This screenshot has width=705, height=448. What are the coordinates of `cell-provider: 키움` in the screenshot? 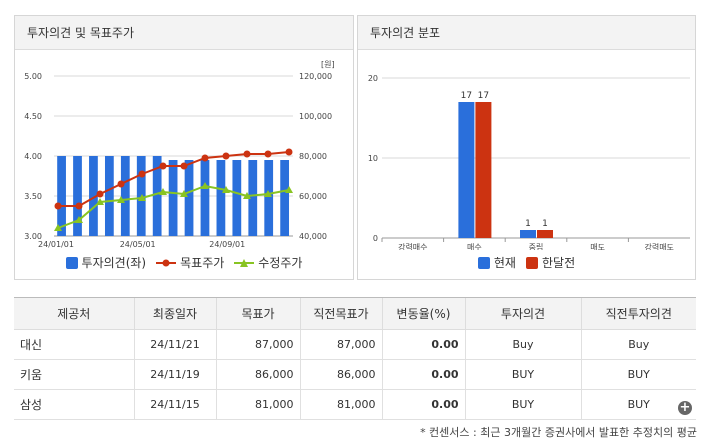 It's located at (74, 374).